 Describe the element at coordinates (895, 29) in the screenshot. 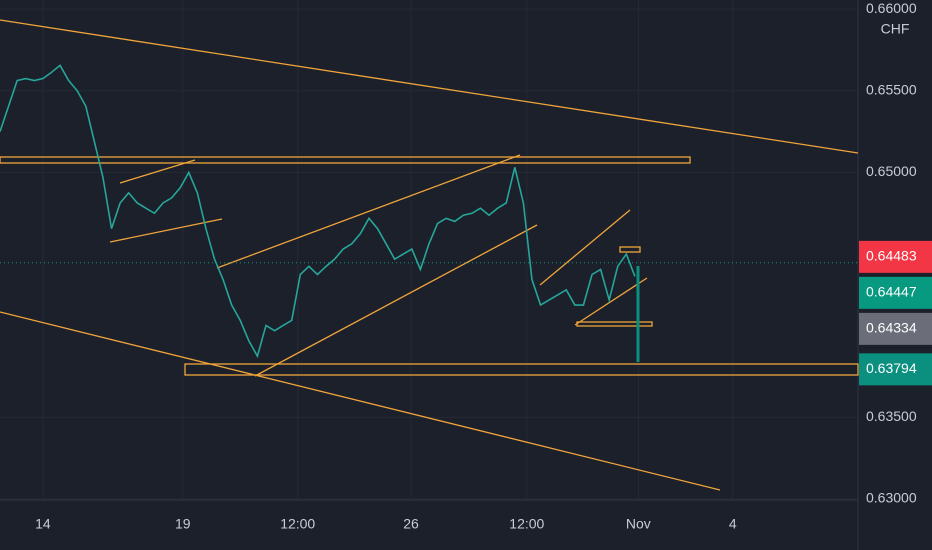

I see `currency-label: CHF` at that location.